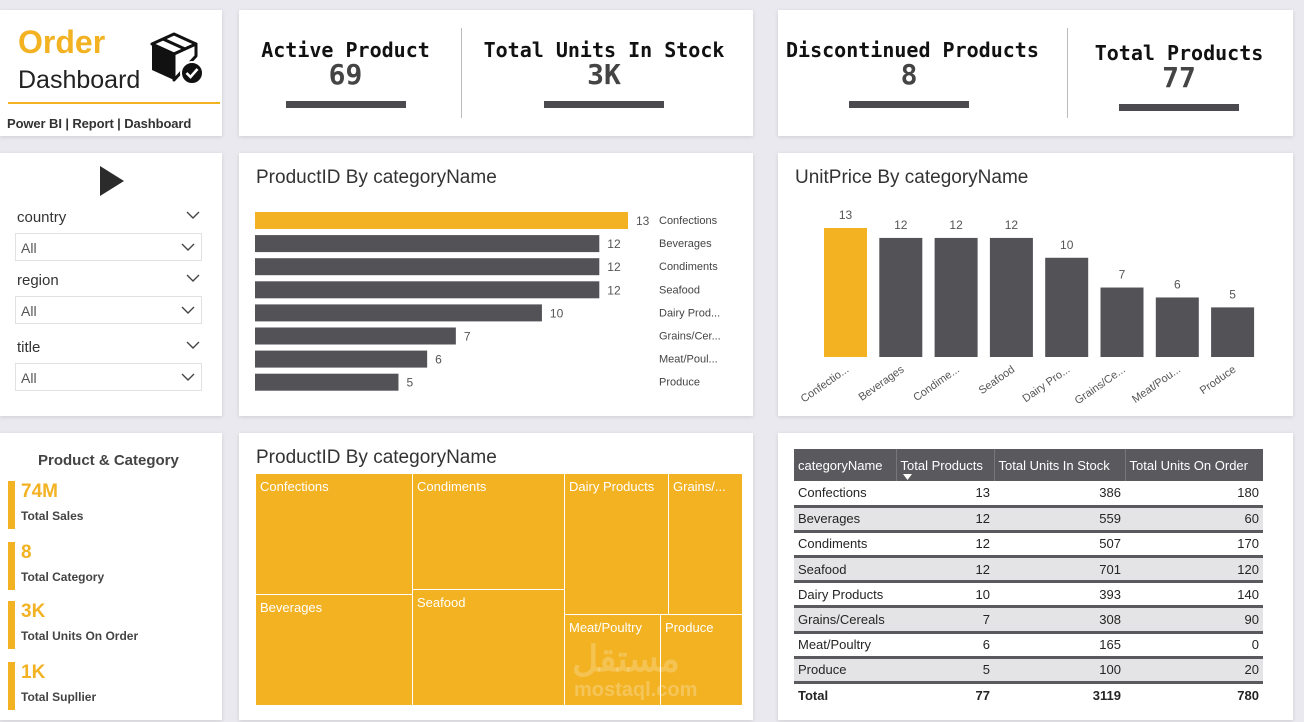  I want to click on logo-title: Order, so click(62, 42).